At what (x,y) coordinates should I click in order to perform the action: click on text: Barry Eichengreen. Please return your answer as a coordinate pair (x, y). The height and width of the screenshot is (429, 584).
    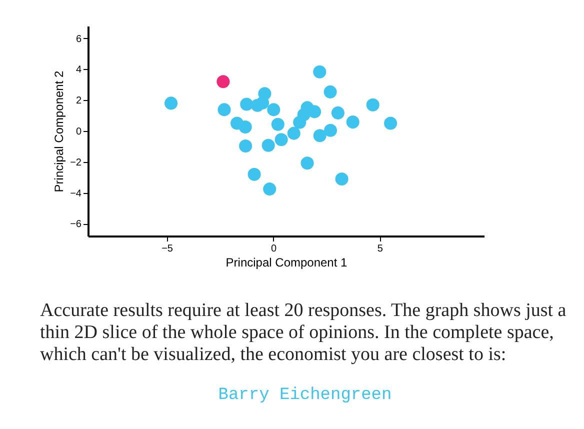
    Looking at the image, I should click on (305, 395).